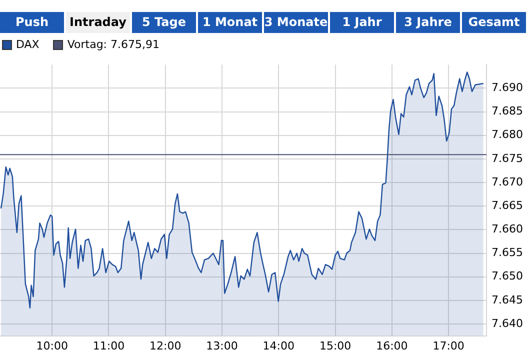  I want to click on text: Intraday, so click(98, 22).